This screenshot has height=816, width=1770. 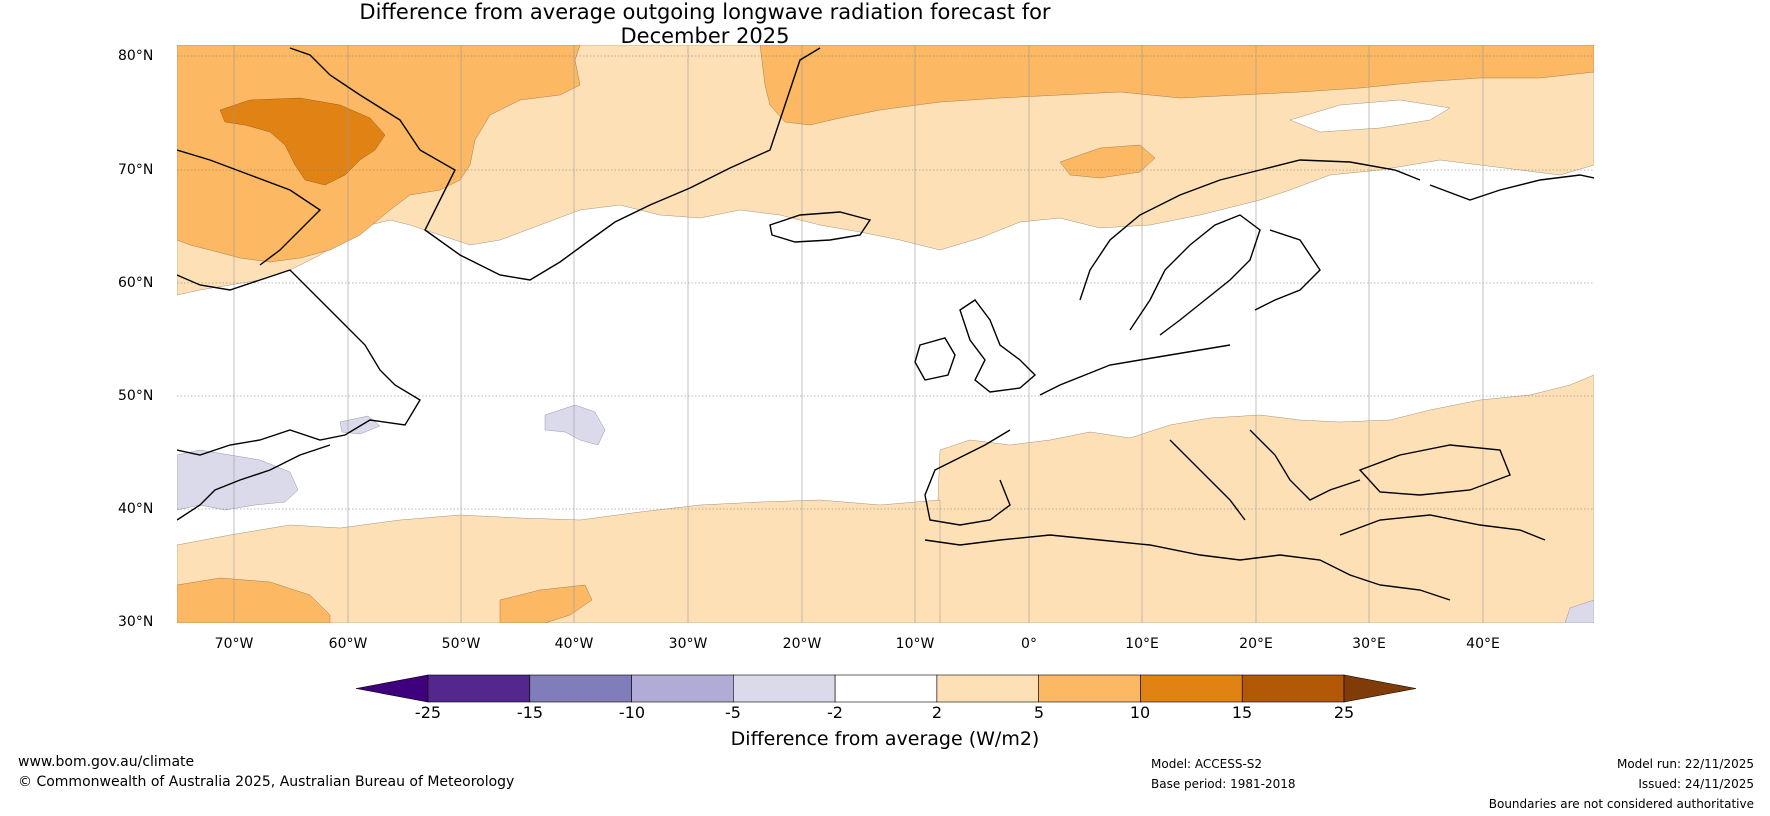 What do you see at coordinates (1207, 480) in the screenshot?
I see `coastline-italy` at bounding box center [1207, 480].